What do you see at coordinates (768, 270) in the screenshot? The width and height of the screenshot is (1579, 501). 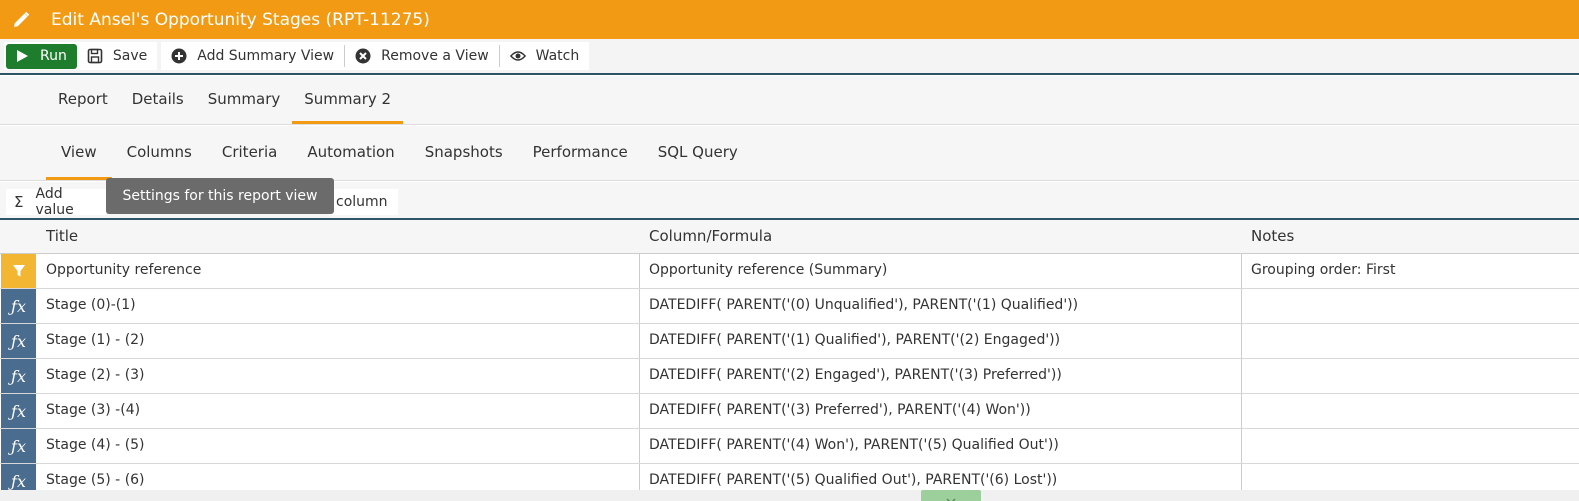 I see `row-formula: Opportunity reference (Summary)` at bounding box center [768, 270].